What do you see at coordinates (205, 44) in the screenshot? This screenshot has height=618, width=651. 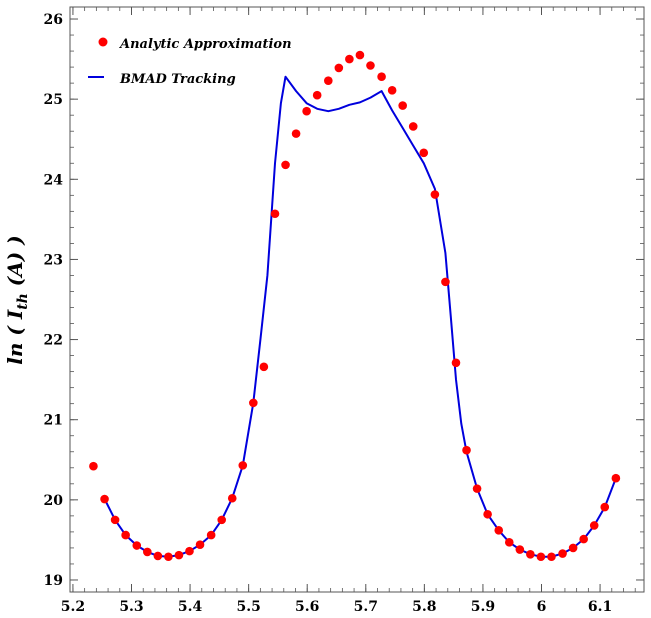 I see `legend-label-analytic: Analytic Approximation` at bounding box center [205, 44].